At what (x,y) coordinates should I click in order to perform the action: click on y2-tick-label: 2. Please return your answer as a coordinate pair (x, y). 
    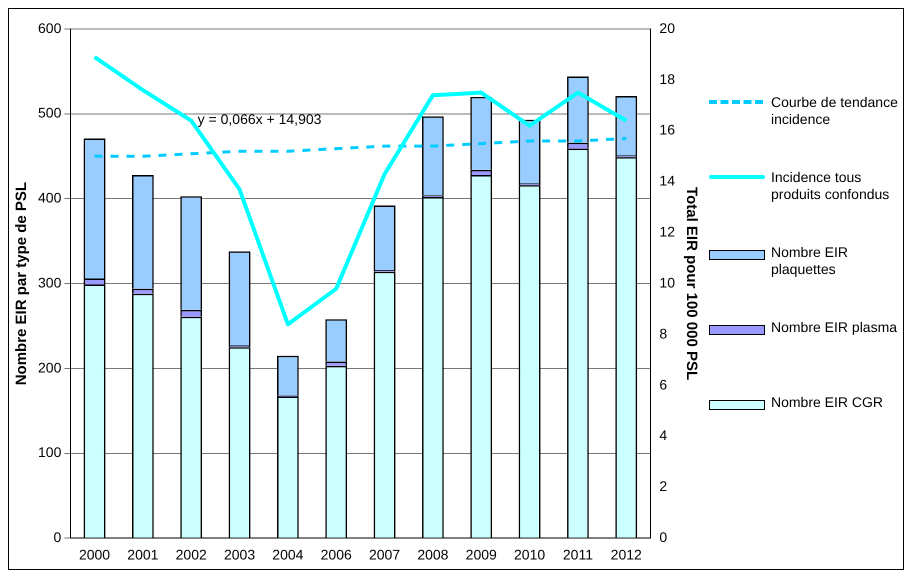
    Looking at the image, I should click on (663, 486).